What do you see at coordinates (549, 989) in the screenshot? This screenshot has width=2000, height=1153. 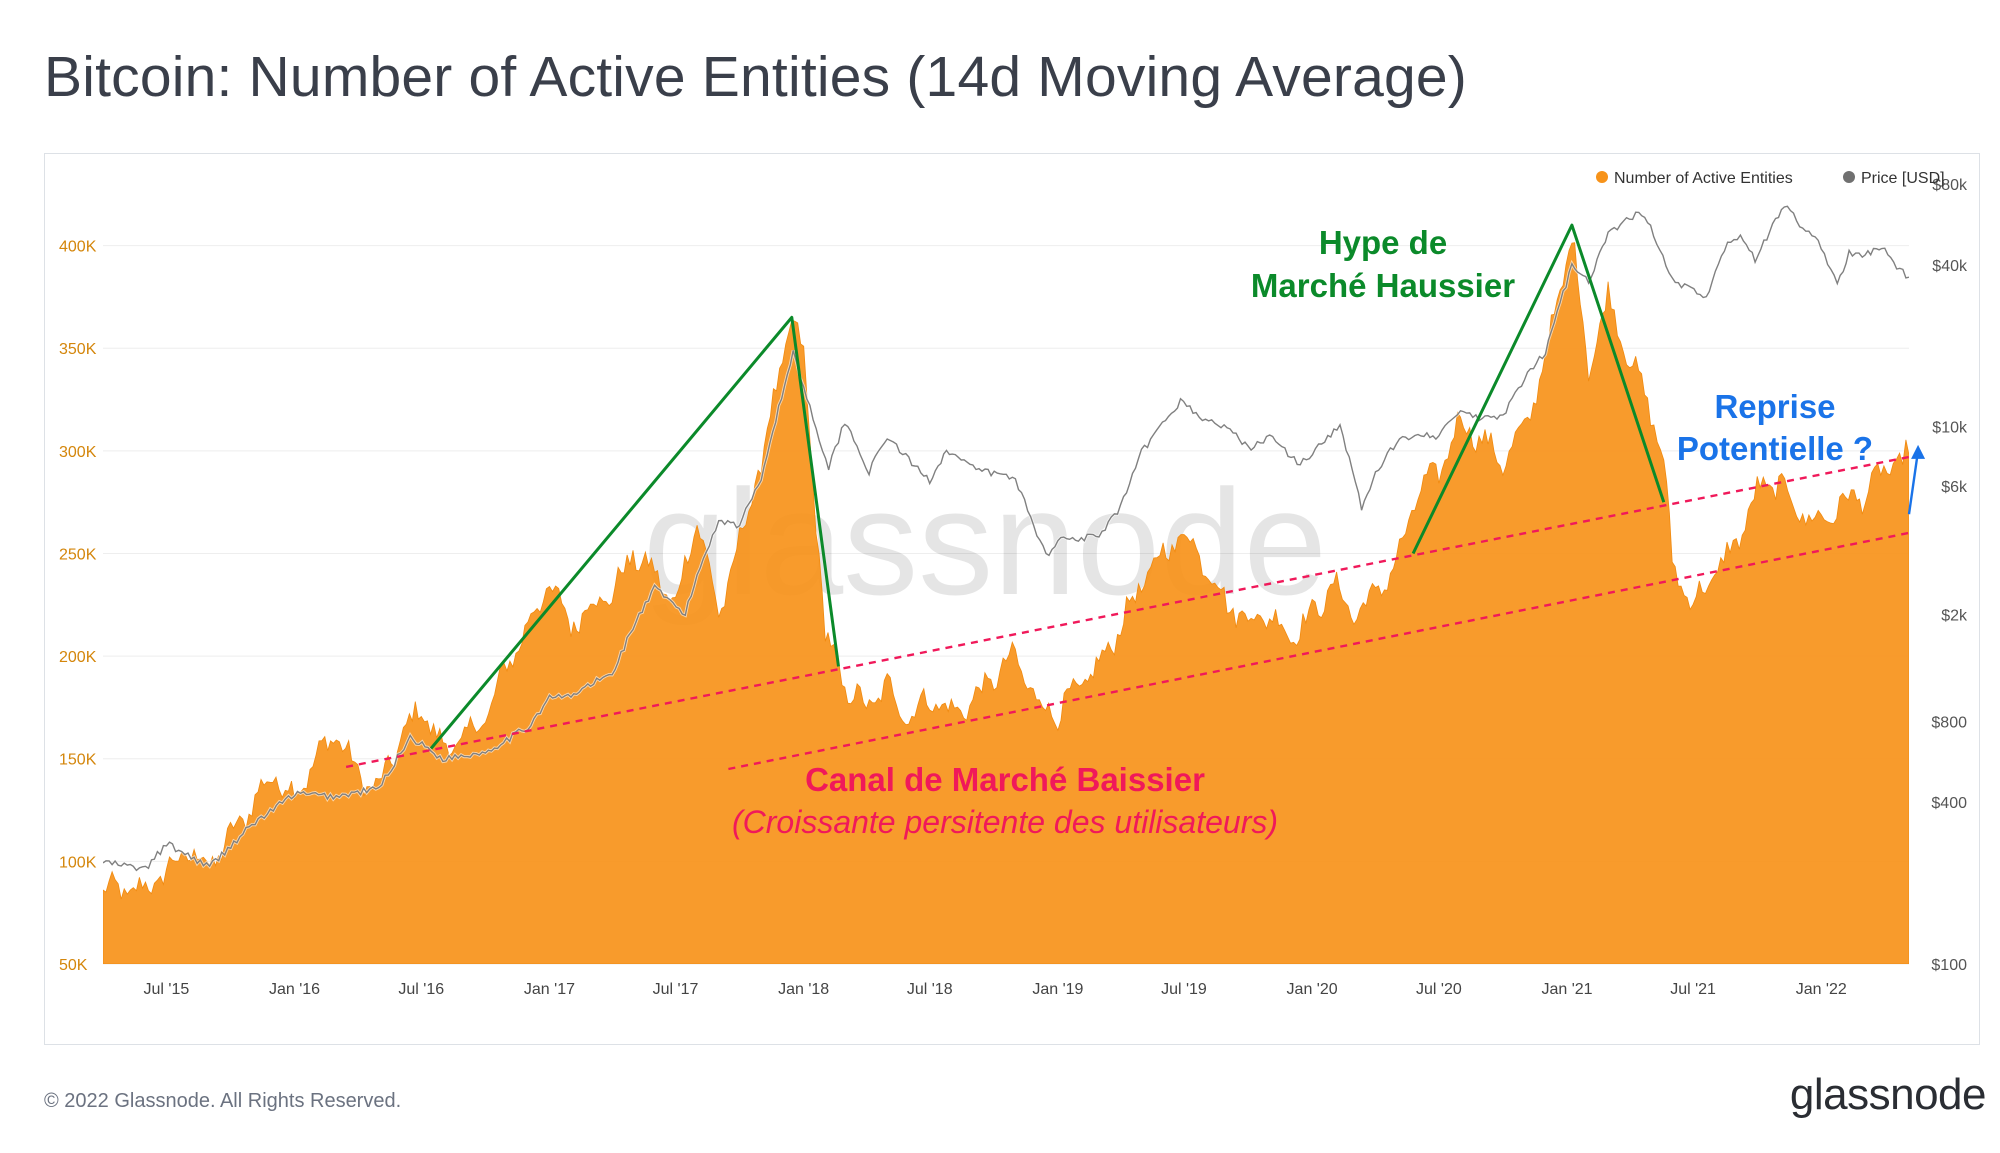 I see `x-axis-tick-label: Jan '17` at bounding box center [549, 989].